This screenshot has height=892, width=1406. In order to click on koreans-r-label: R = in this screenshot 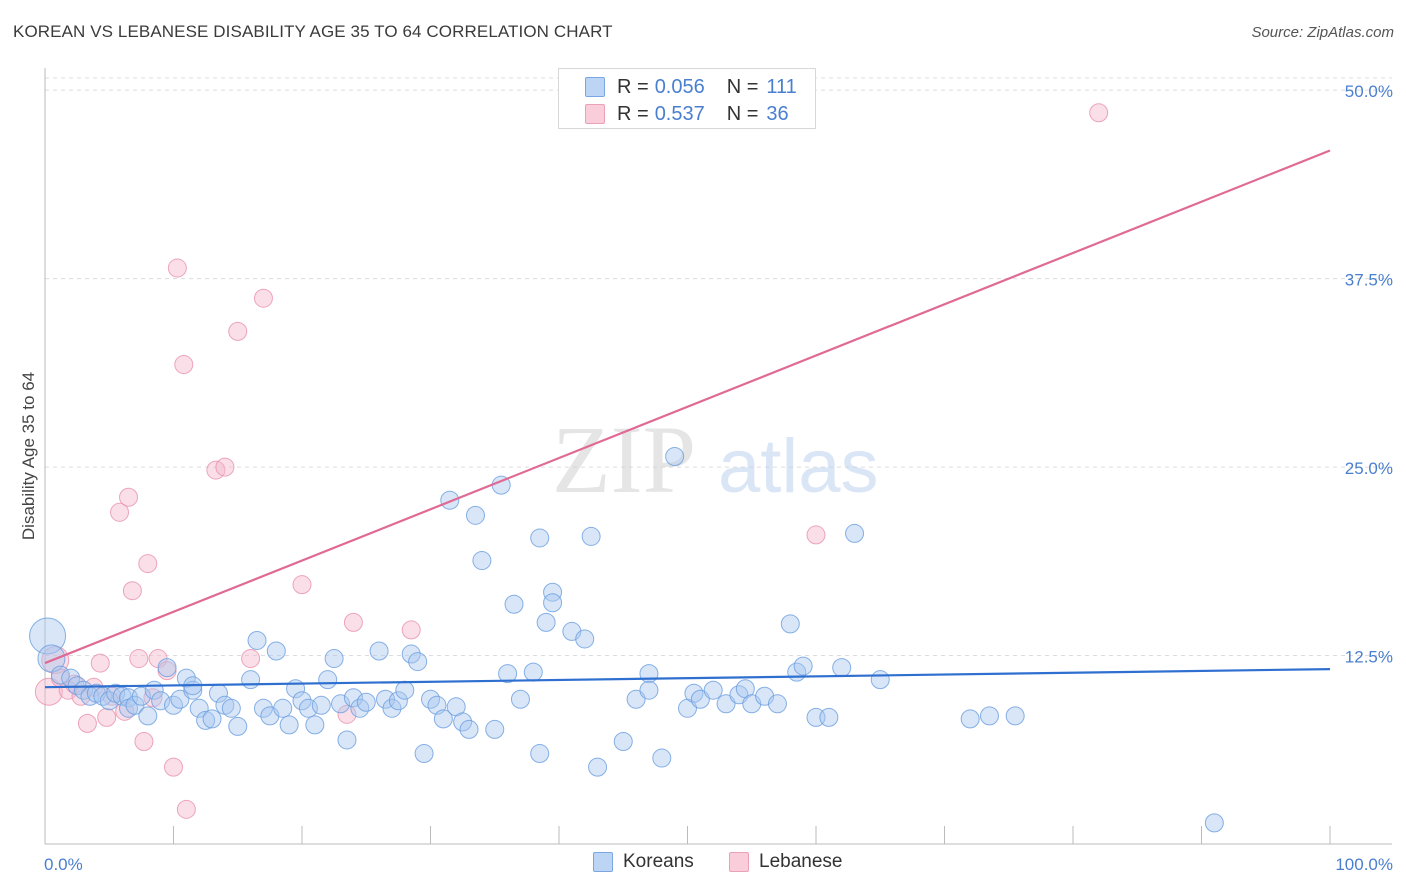, I will do `click(633, 86)`.